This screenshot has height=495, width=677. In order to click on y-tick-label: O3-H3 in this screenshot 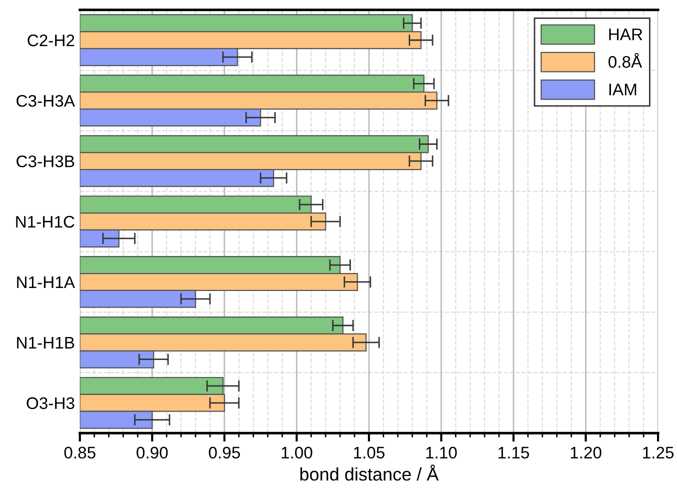, I will do `click(50, 403)`.